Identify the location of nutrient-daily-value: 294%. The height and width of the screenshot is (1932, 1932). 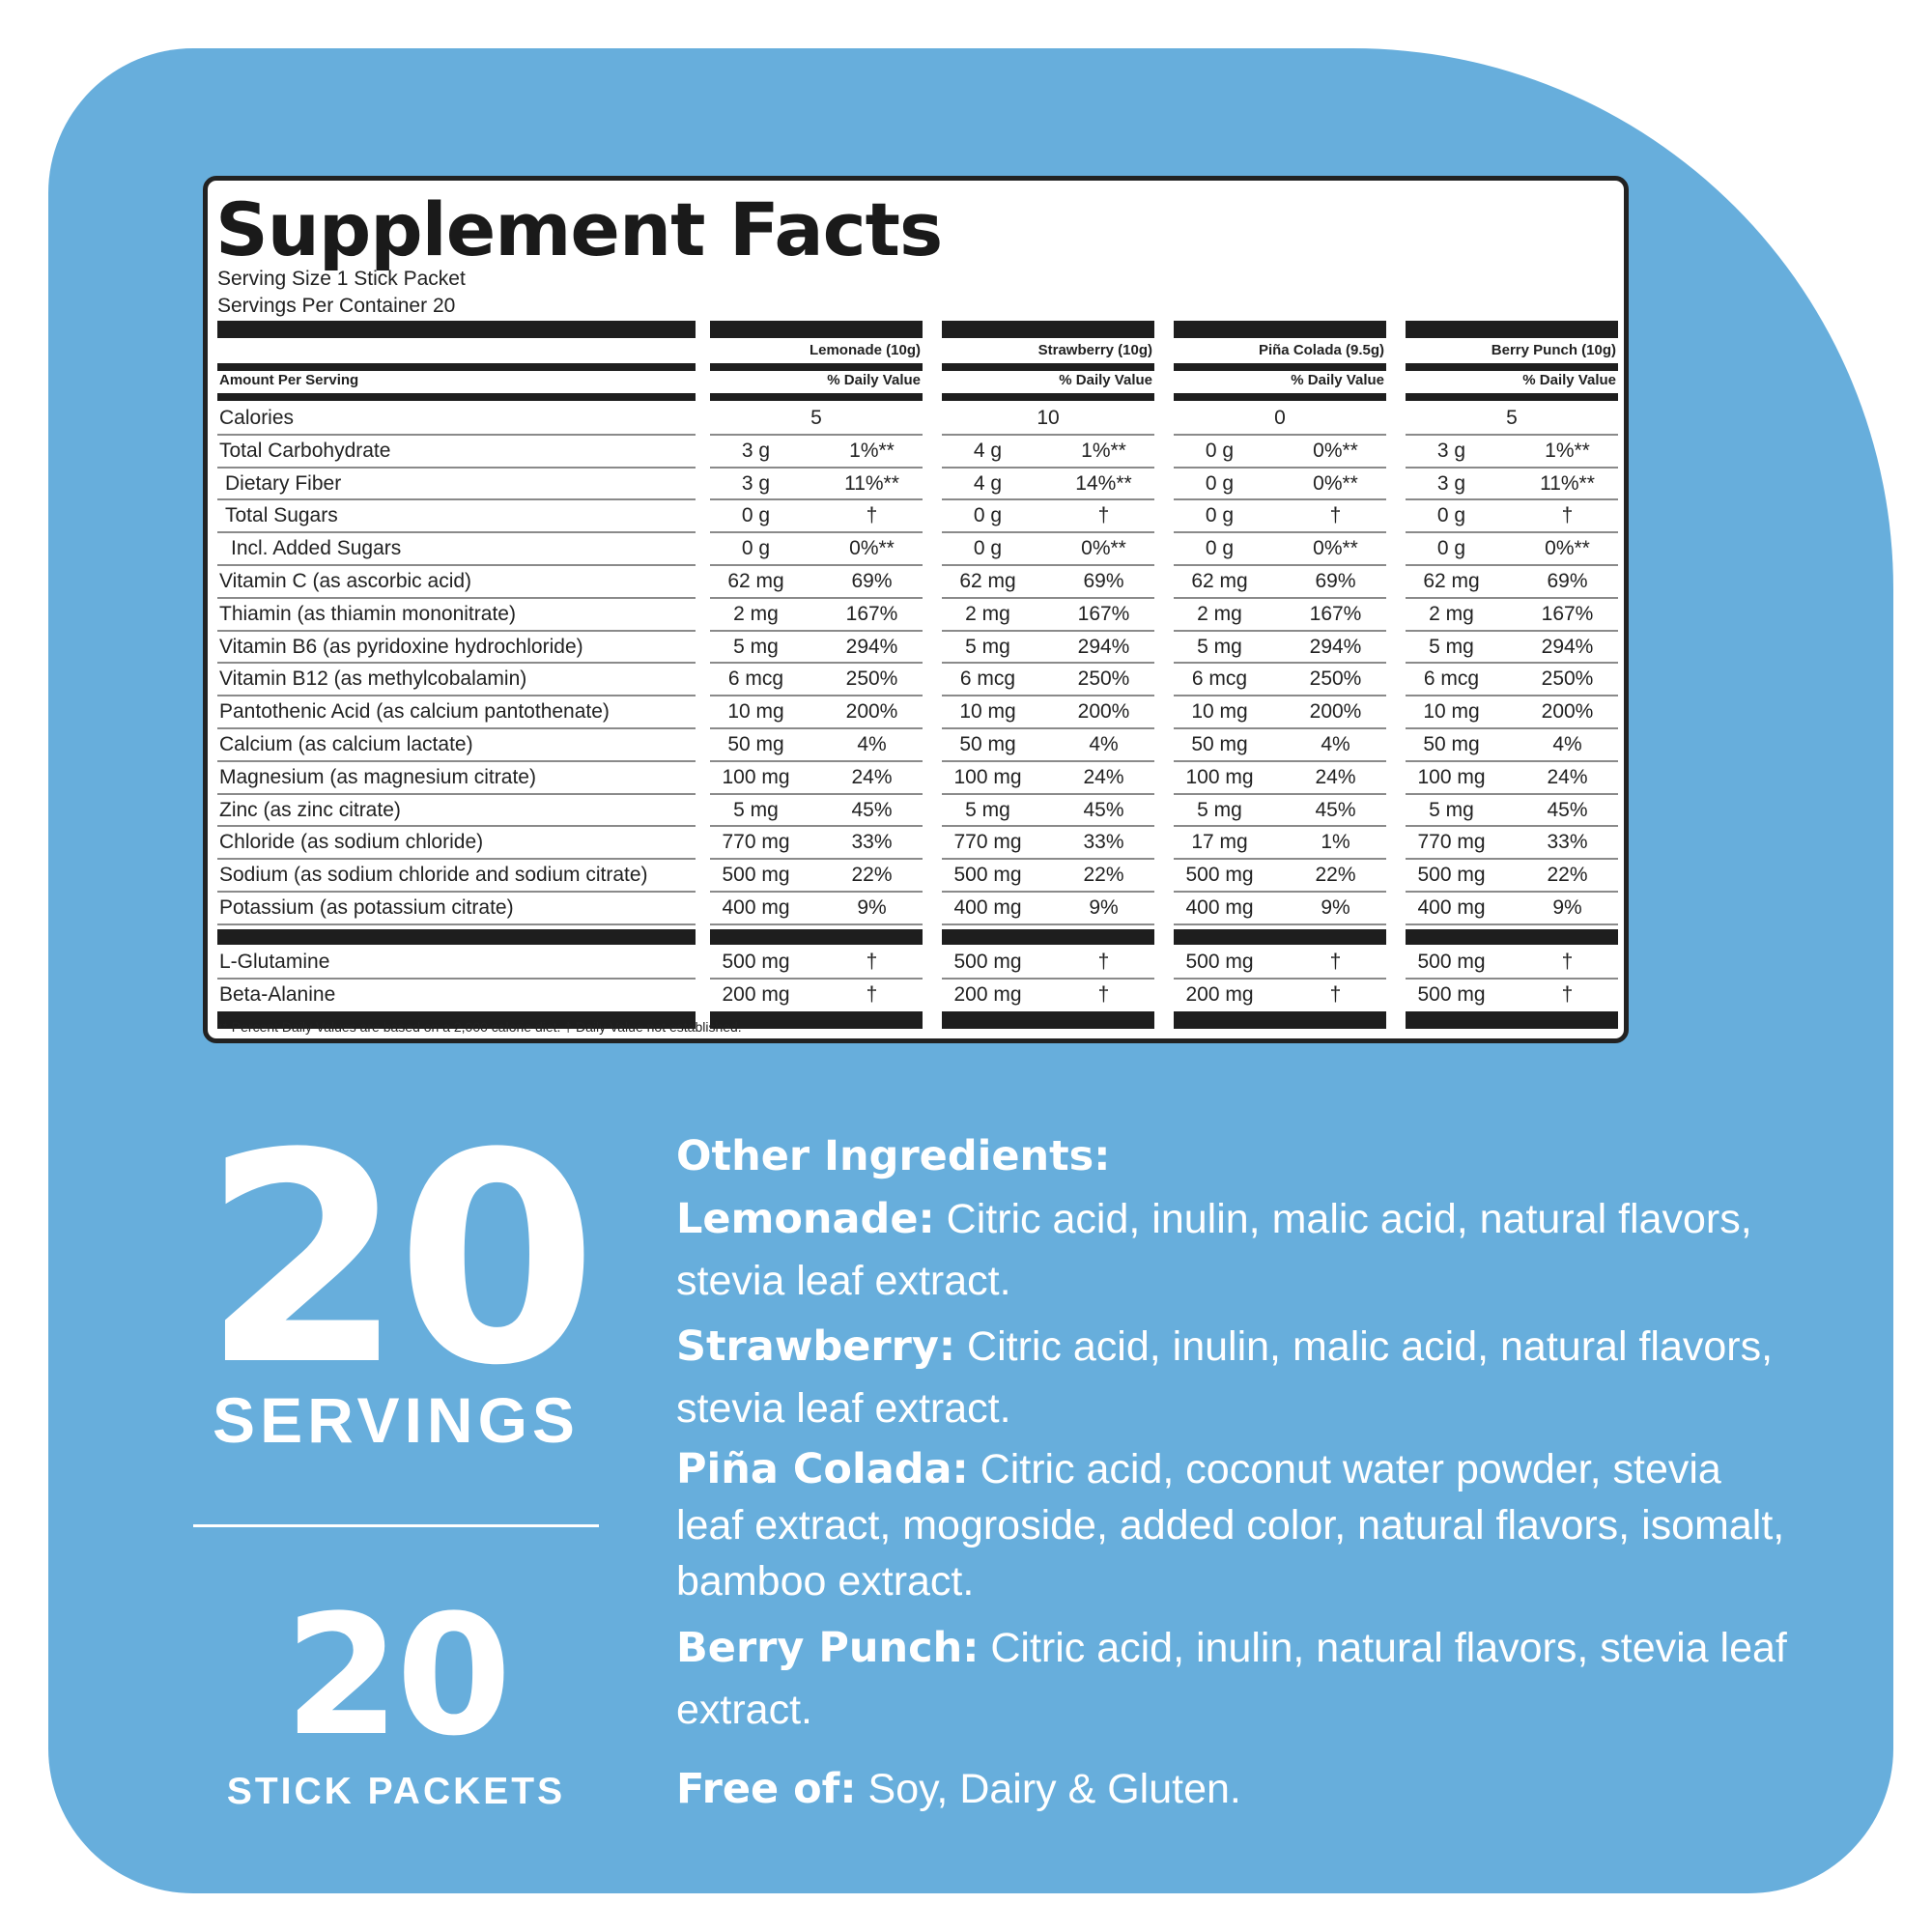
(1103, 646).